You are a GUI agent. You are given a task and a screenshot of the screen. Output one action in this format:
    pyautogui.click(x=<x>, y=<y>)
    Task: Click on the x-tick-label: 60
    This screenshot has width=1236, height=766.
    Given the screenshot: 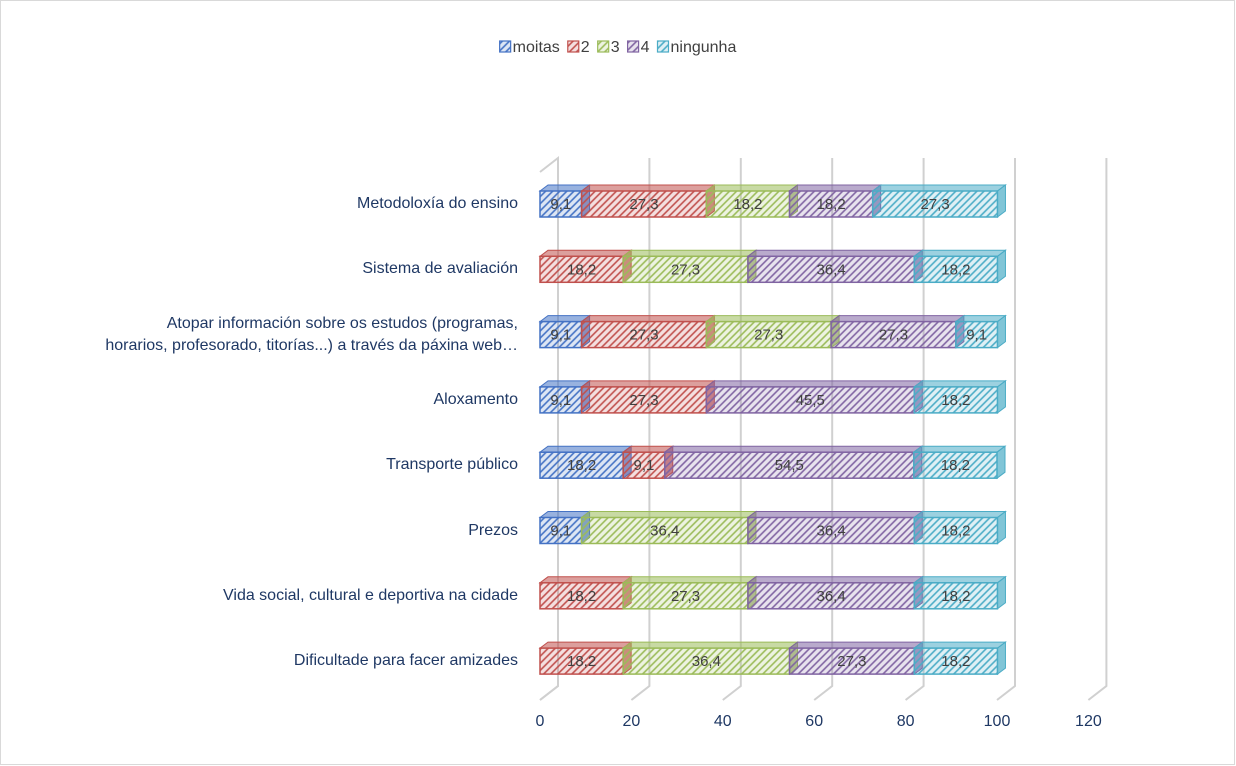 What is the action you would take?
    pyautogui.click(x=814, y=721)
    